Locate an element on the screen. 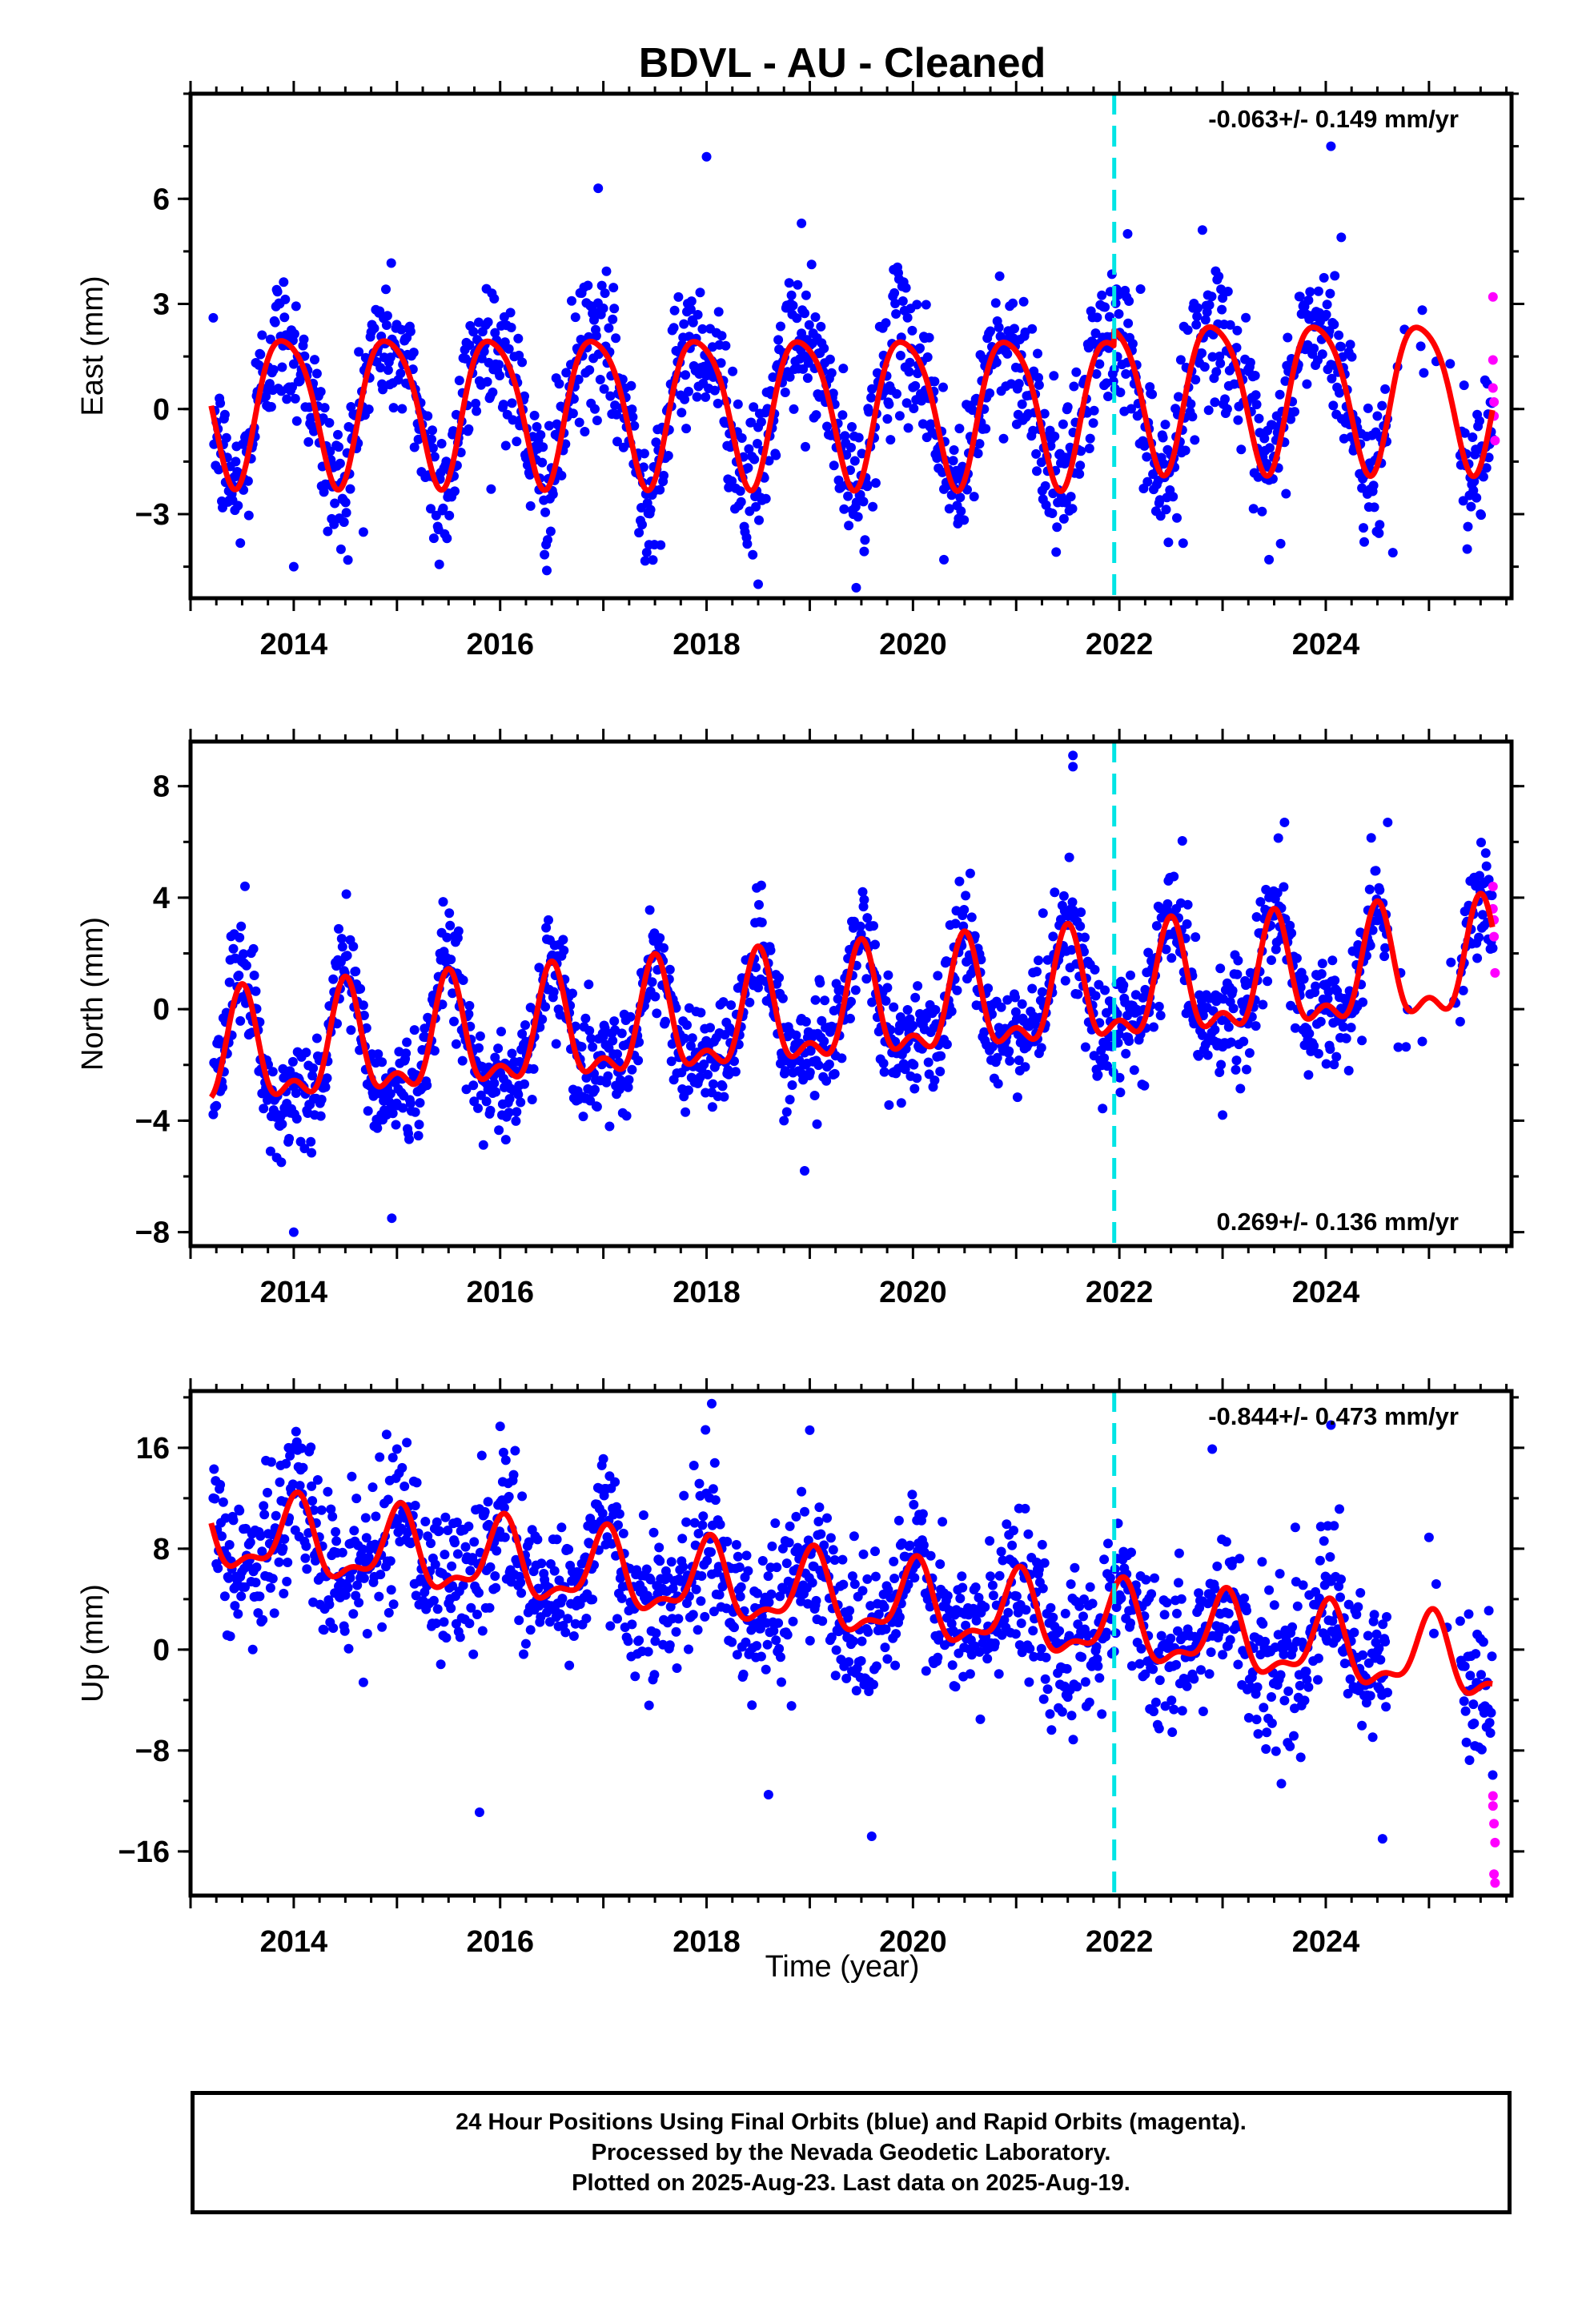 This screenshot has height=2324, width=1582. east-y-axis-label: East (mm) is located at coordinates (93, 345).